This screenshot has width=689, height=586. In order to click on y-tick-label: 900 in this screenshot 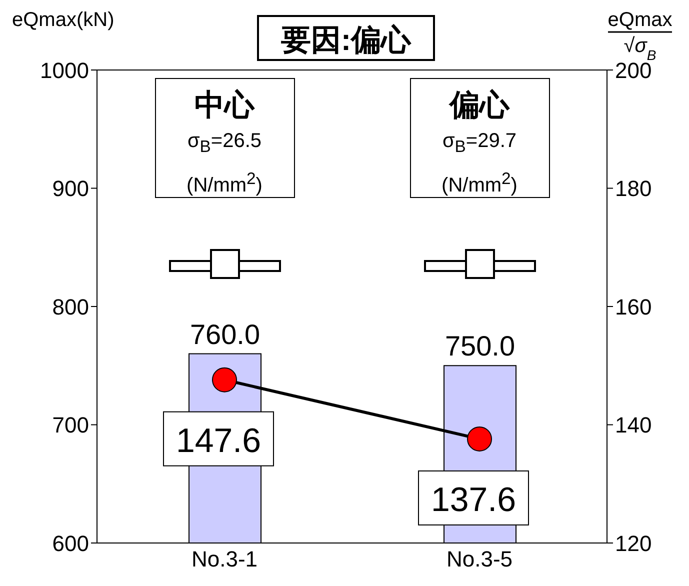, I will do `click(70, 189)`.